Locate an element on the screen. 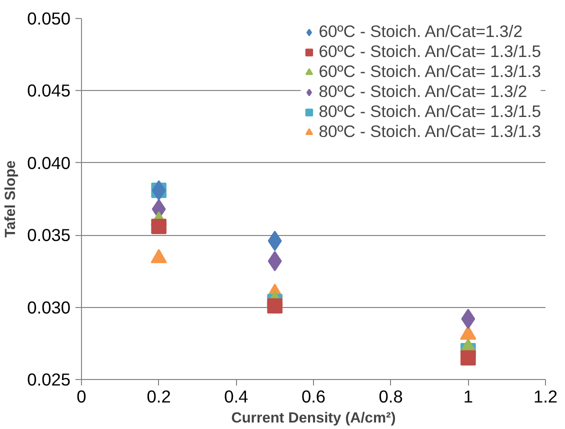 The image size is (565, 429). legend-label: 80ºC - Stoich. An/Cat= 1.3/1.5 is located at coordinates (429, 112).